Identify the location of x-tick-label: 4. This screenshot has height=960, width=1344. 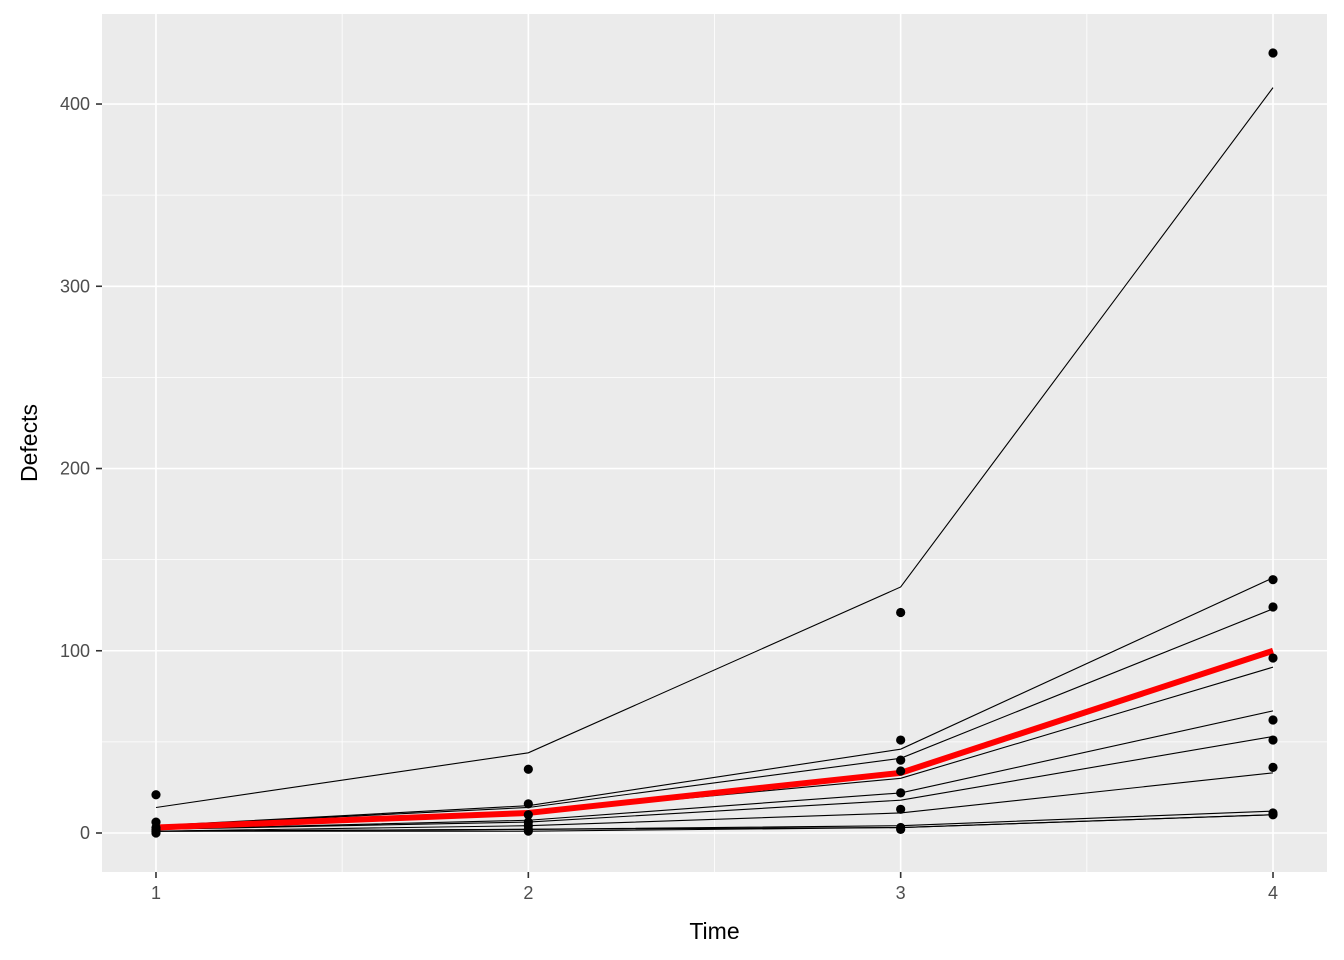
(1273, 893).